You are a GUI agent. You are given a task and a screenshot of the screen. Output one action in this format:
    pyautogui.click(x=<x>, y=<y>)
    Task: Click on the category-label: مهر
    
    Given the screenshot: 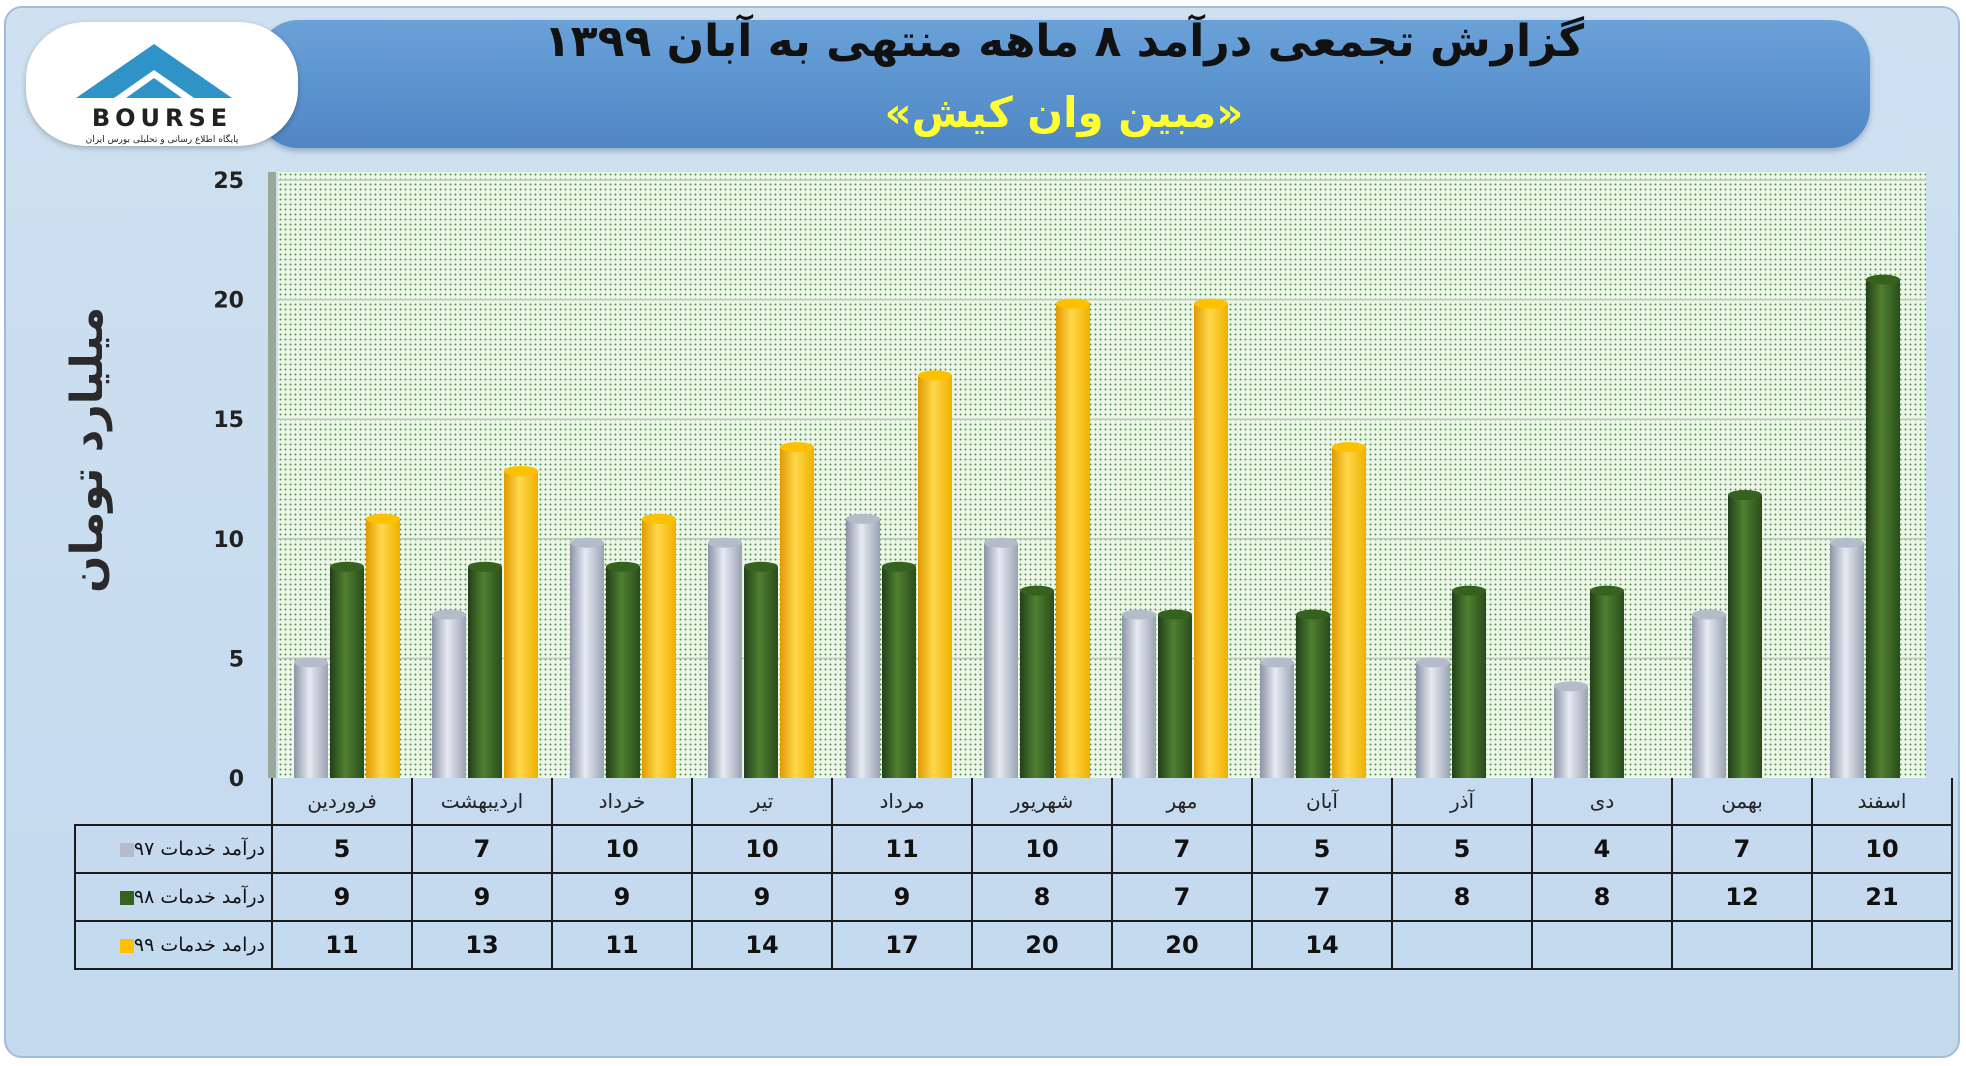 What is the action you would take?
    pyautogui.click(x=1182, y=802)
    